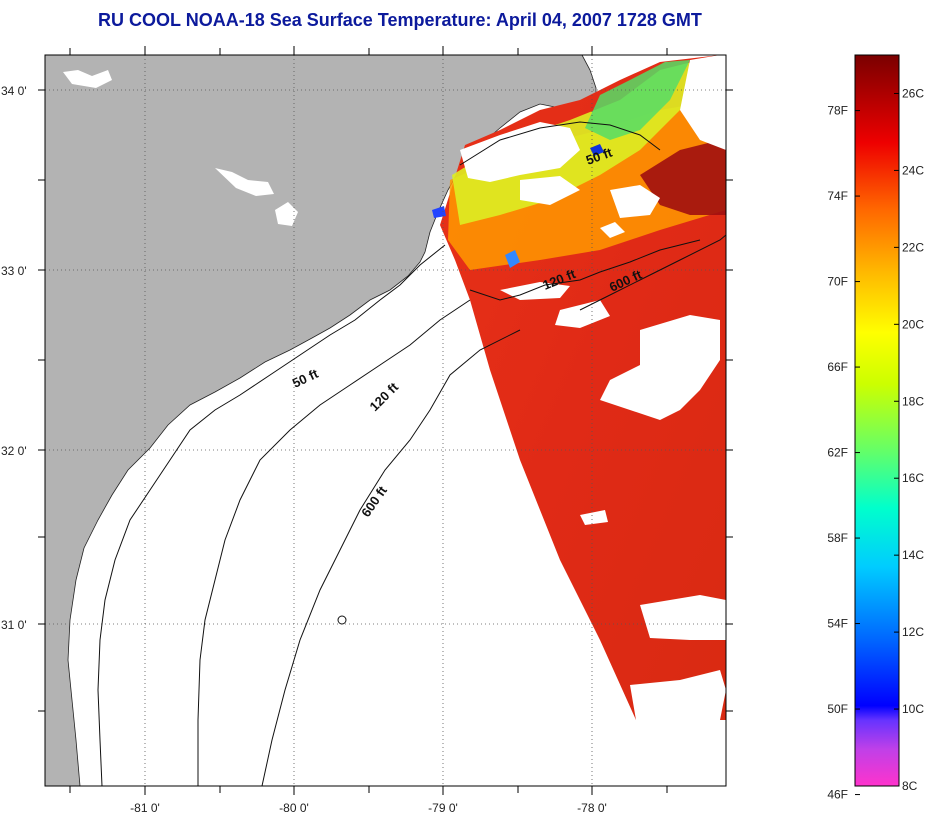 Image resolution: width=928 pixels, height=817 pixels. What do you see at coordinates (913, 401) in the screenshot?
I see `colorbar-c-label: 18C` at bounding box center [913, 401].